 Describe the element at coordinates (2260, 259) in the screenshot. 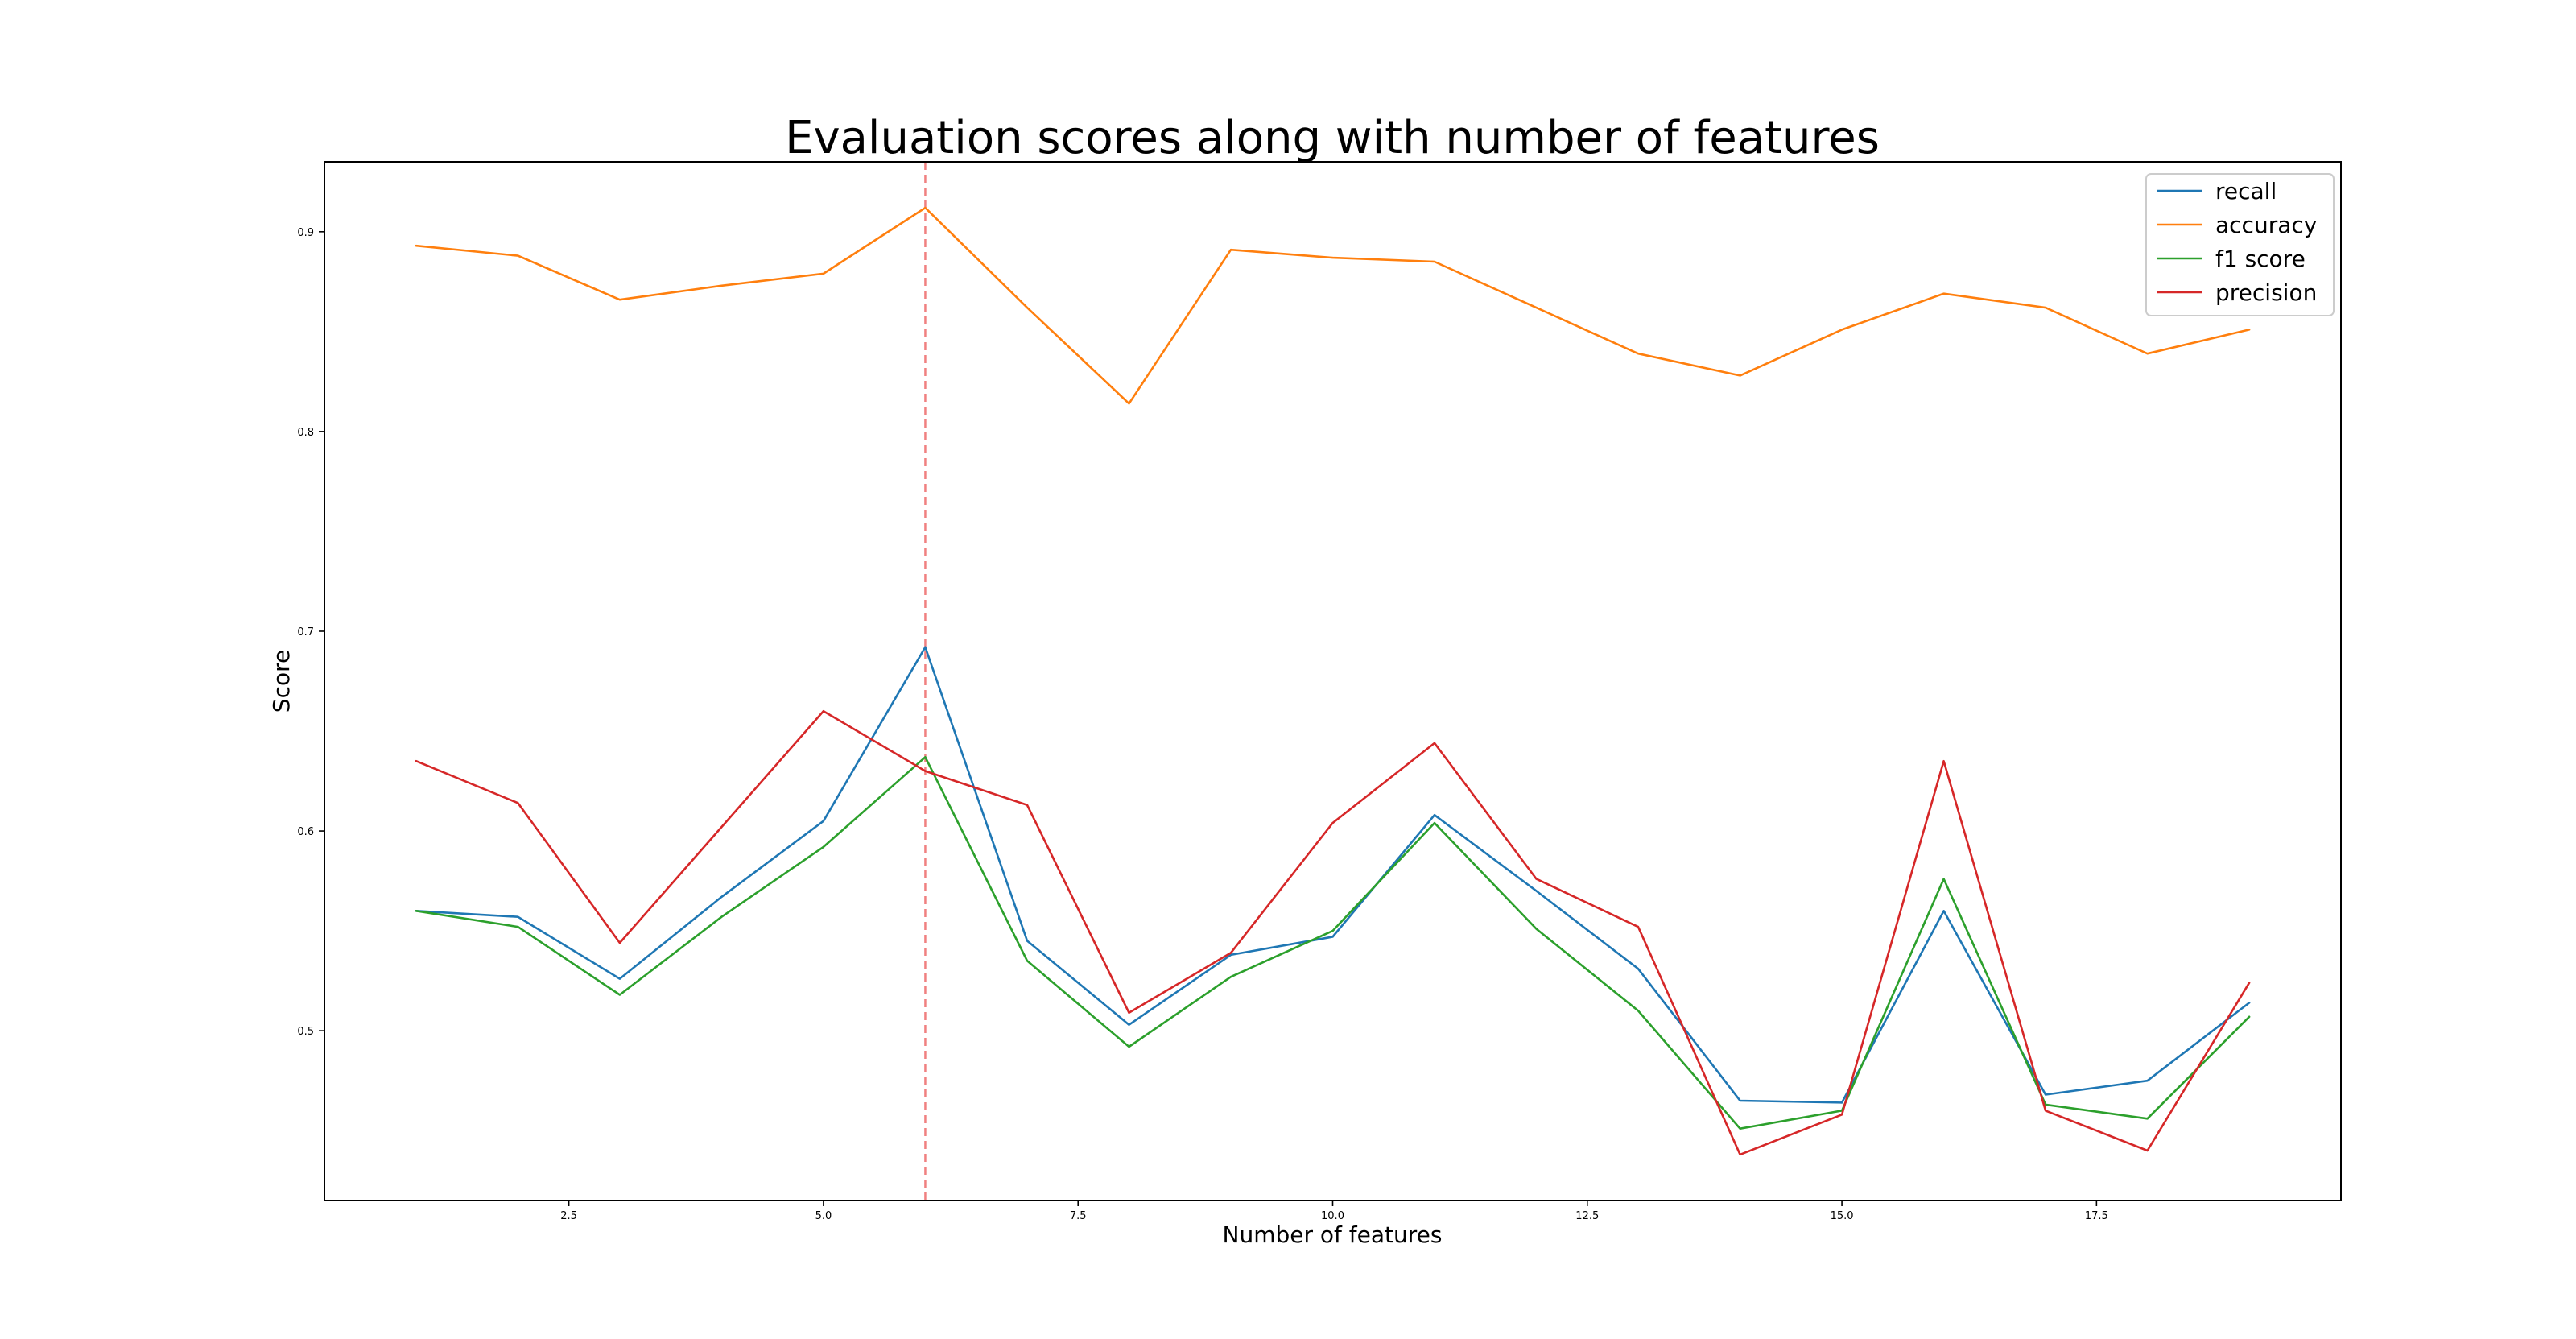

I see `legend-label-f1-score: f1 score` at that location.